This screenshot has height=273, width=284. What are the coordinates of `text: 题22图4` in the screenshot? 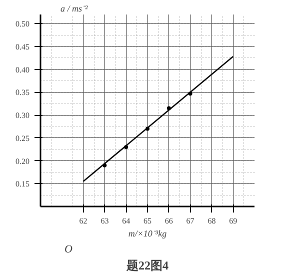 It's located at (147, 265).